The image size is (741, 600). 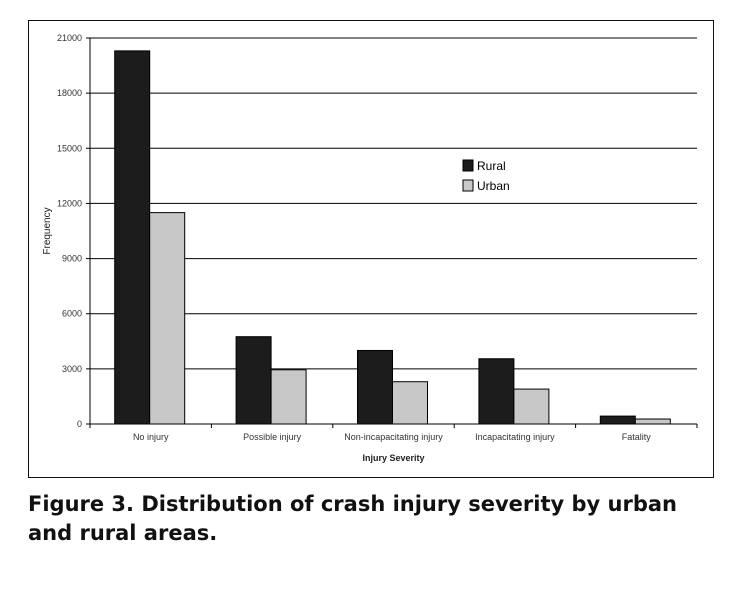 What do you see at coordinates (468, 165) in the screenshot?
I see `legend-swatch-rural` at bounding box center [468, 165].